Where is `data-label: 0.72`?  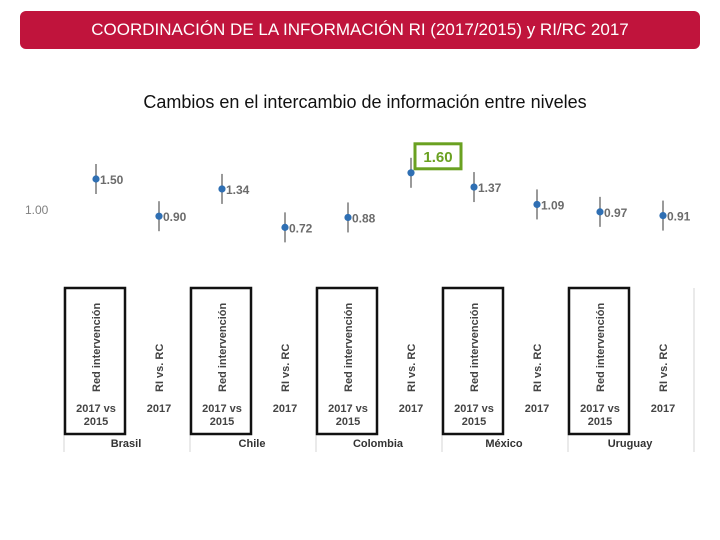 data-label: 0.72 is located at coordinates (301, 228).